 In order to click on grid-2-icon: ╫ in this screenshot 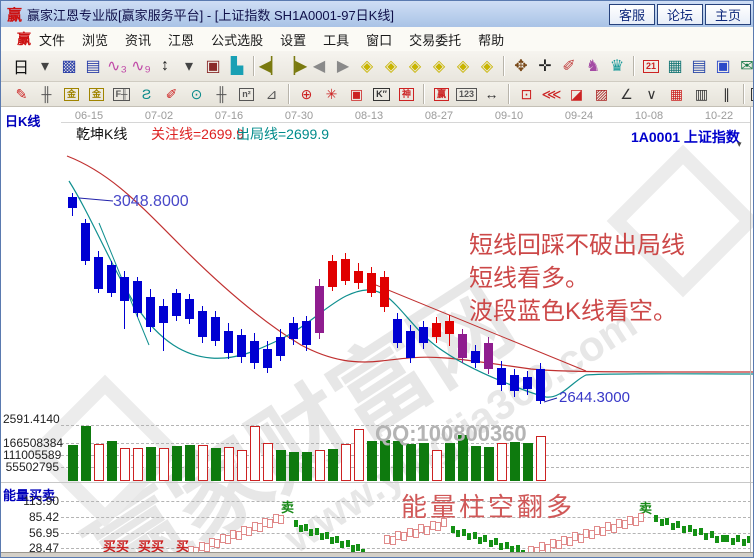, I will do `click(221, 94)`.